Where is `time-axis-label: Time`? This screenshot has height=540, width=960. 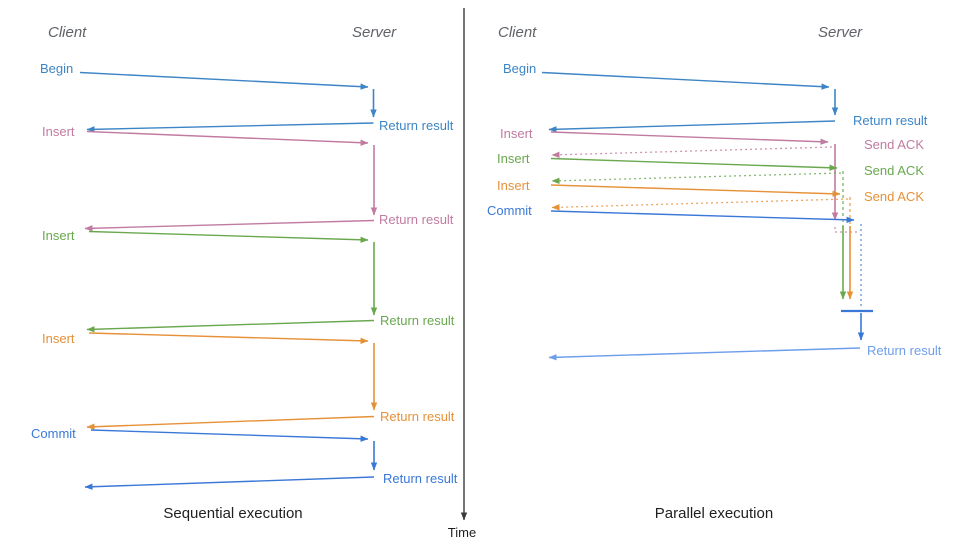 time-axis-label: Time is located at coordinates (462, 532).